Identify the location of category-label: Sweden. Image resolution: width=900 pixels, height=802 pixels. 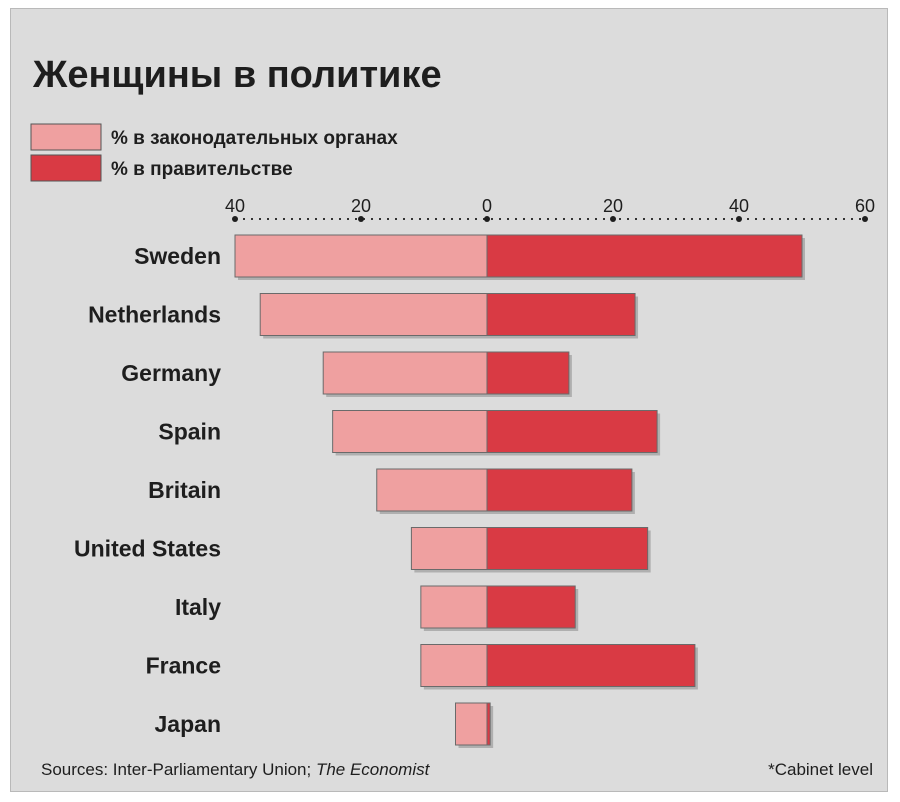
(177, 256).